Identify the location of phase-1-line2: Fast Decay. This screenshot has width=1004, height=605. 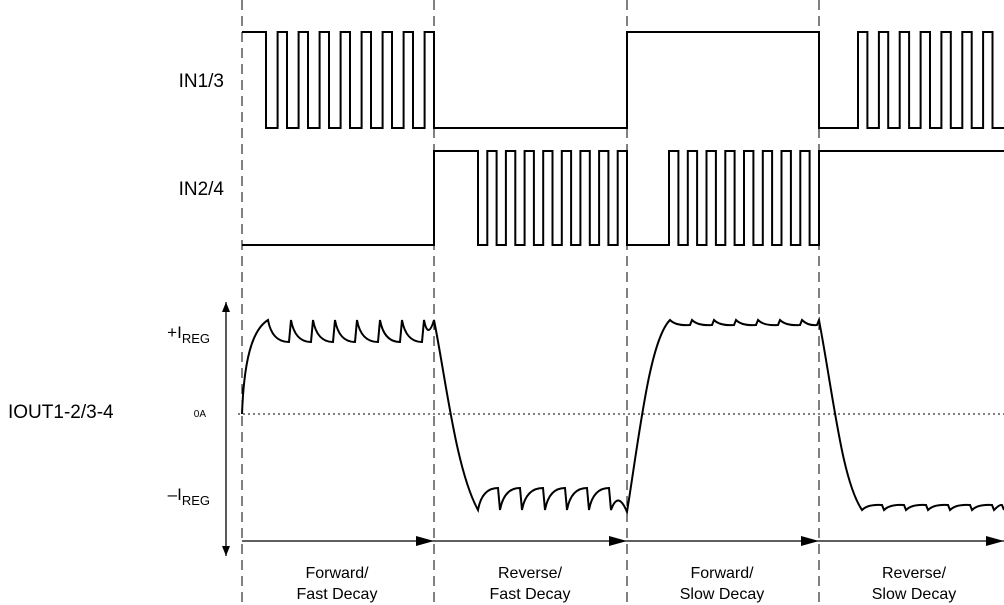
(337, 594).